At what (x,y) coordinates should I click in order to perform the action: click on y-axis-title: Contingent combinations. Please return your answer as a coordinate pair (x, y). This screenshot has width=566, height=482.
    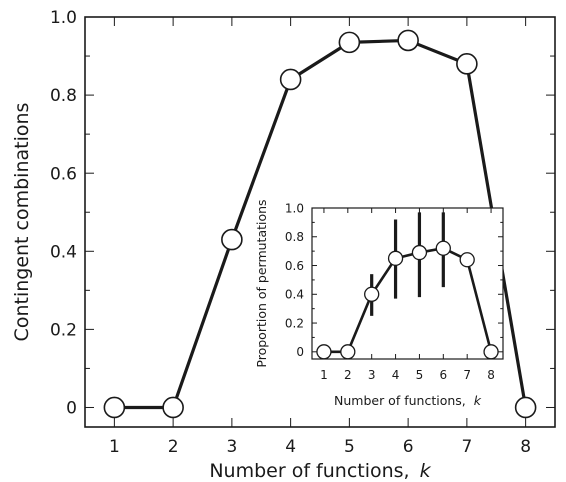
    Looking at the image, I should click on (22, 222).